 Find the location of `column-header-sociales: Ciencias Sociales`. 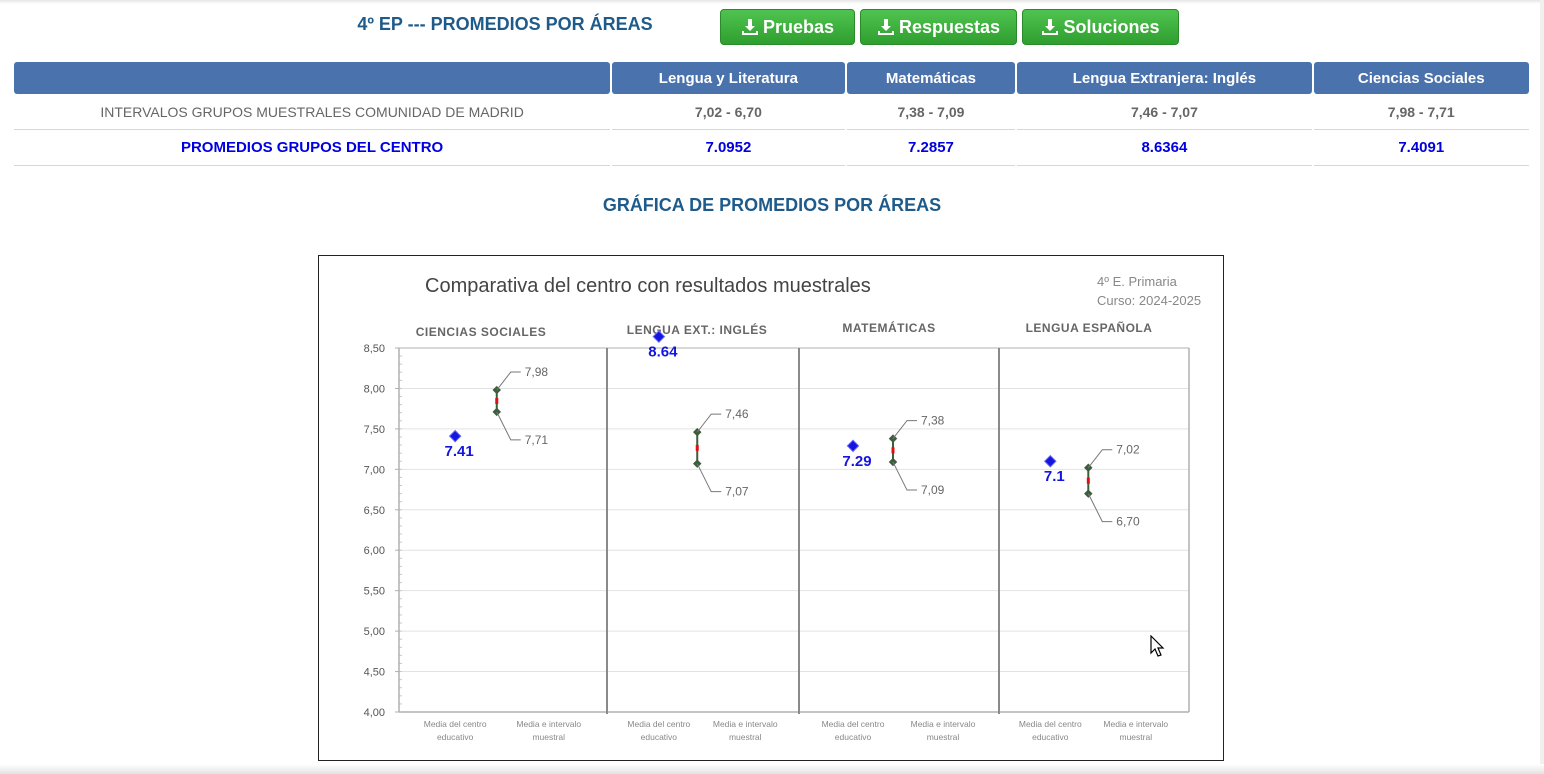

column-header-sociales: Ciencias Sociales is located at coordinates (1421, 78).